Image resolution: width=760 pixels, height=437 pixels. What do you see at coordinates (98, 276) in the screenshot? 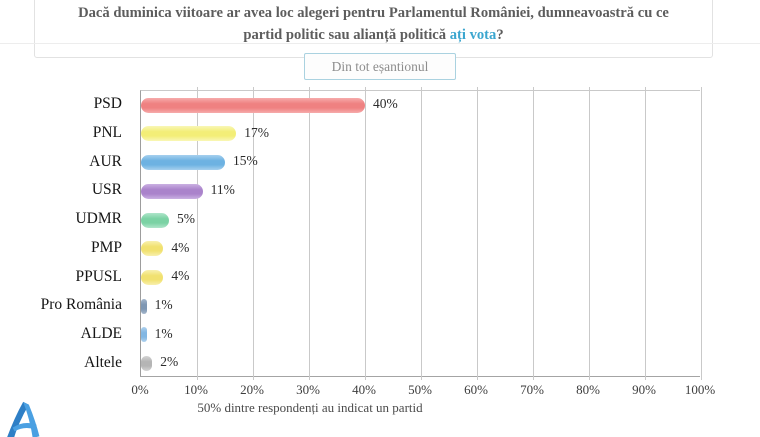
I see `category-label-ppusl: PPUSL` at bounding box center [98, 276].